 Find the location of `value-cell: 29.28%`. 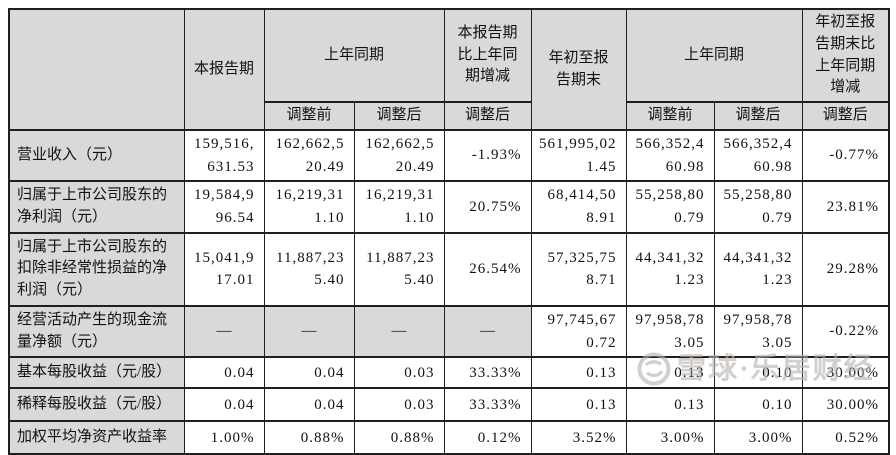

value-cell: 29.28% is located at coordinates (845, 269).